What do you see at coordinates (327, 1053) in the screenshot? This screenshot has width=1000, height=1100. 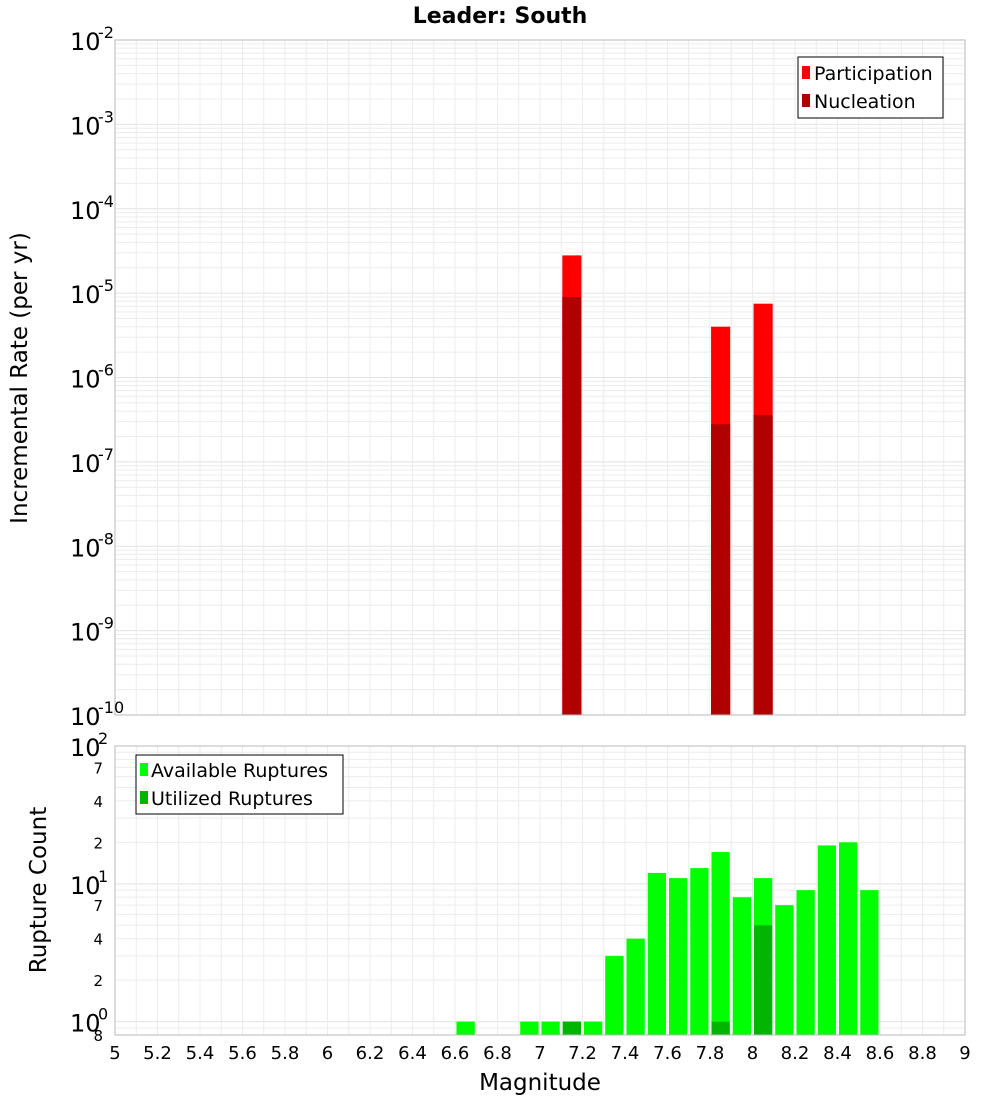 I see `magnitude-tick-label: 6` at bounding box center [327, 1053].